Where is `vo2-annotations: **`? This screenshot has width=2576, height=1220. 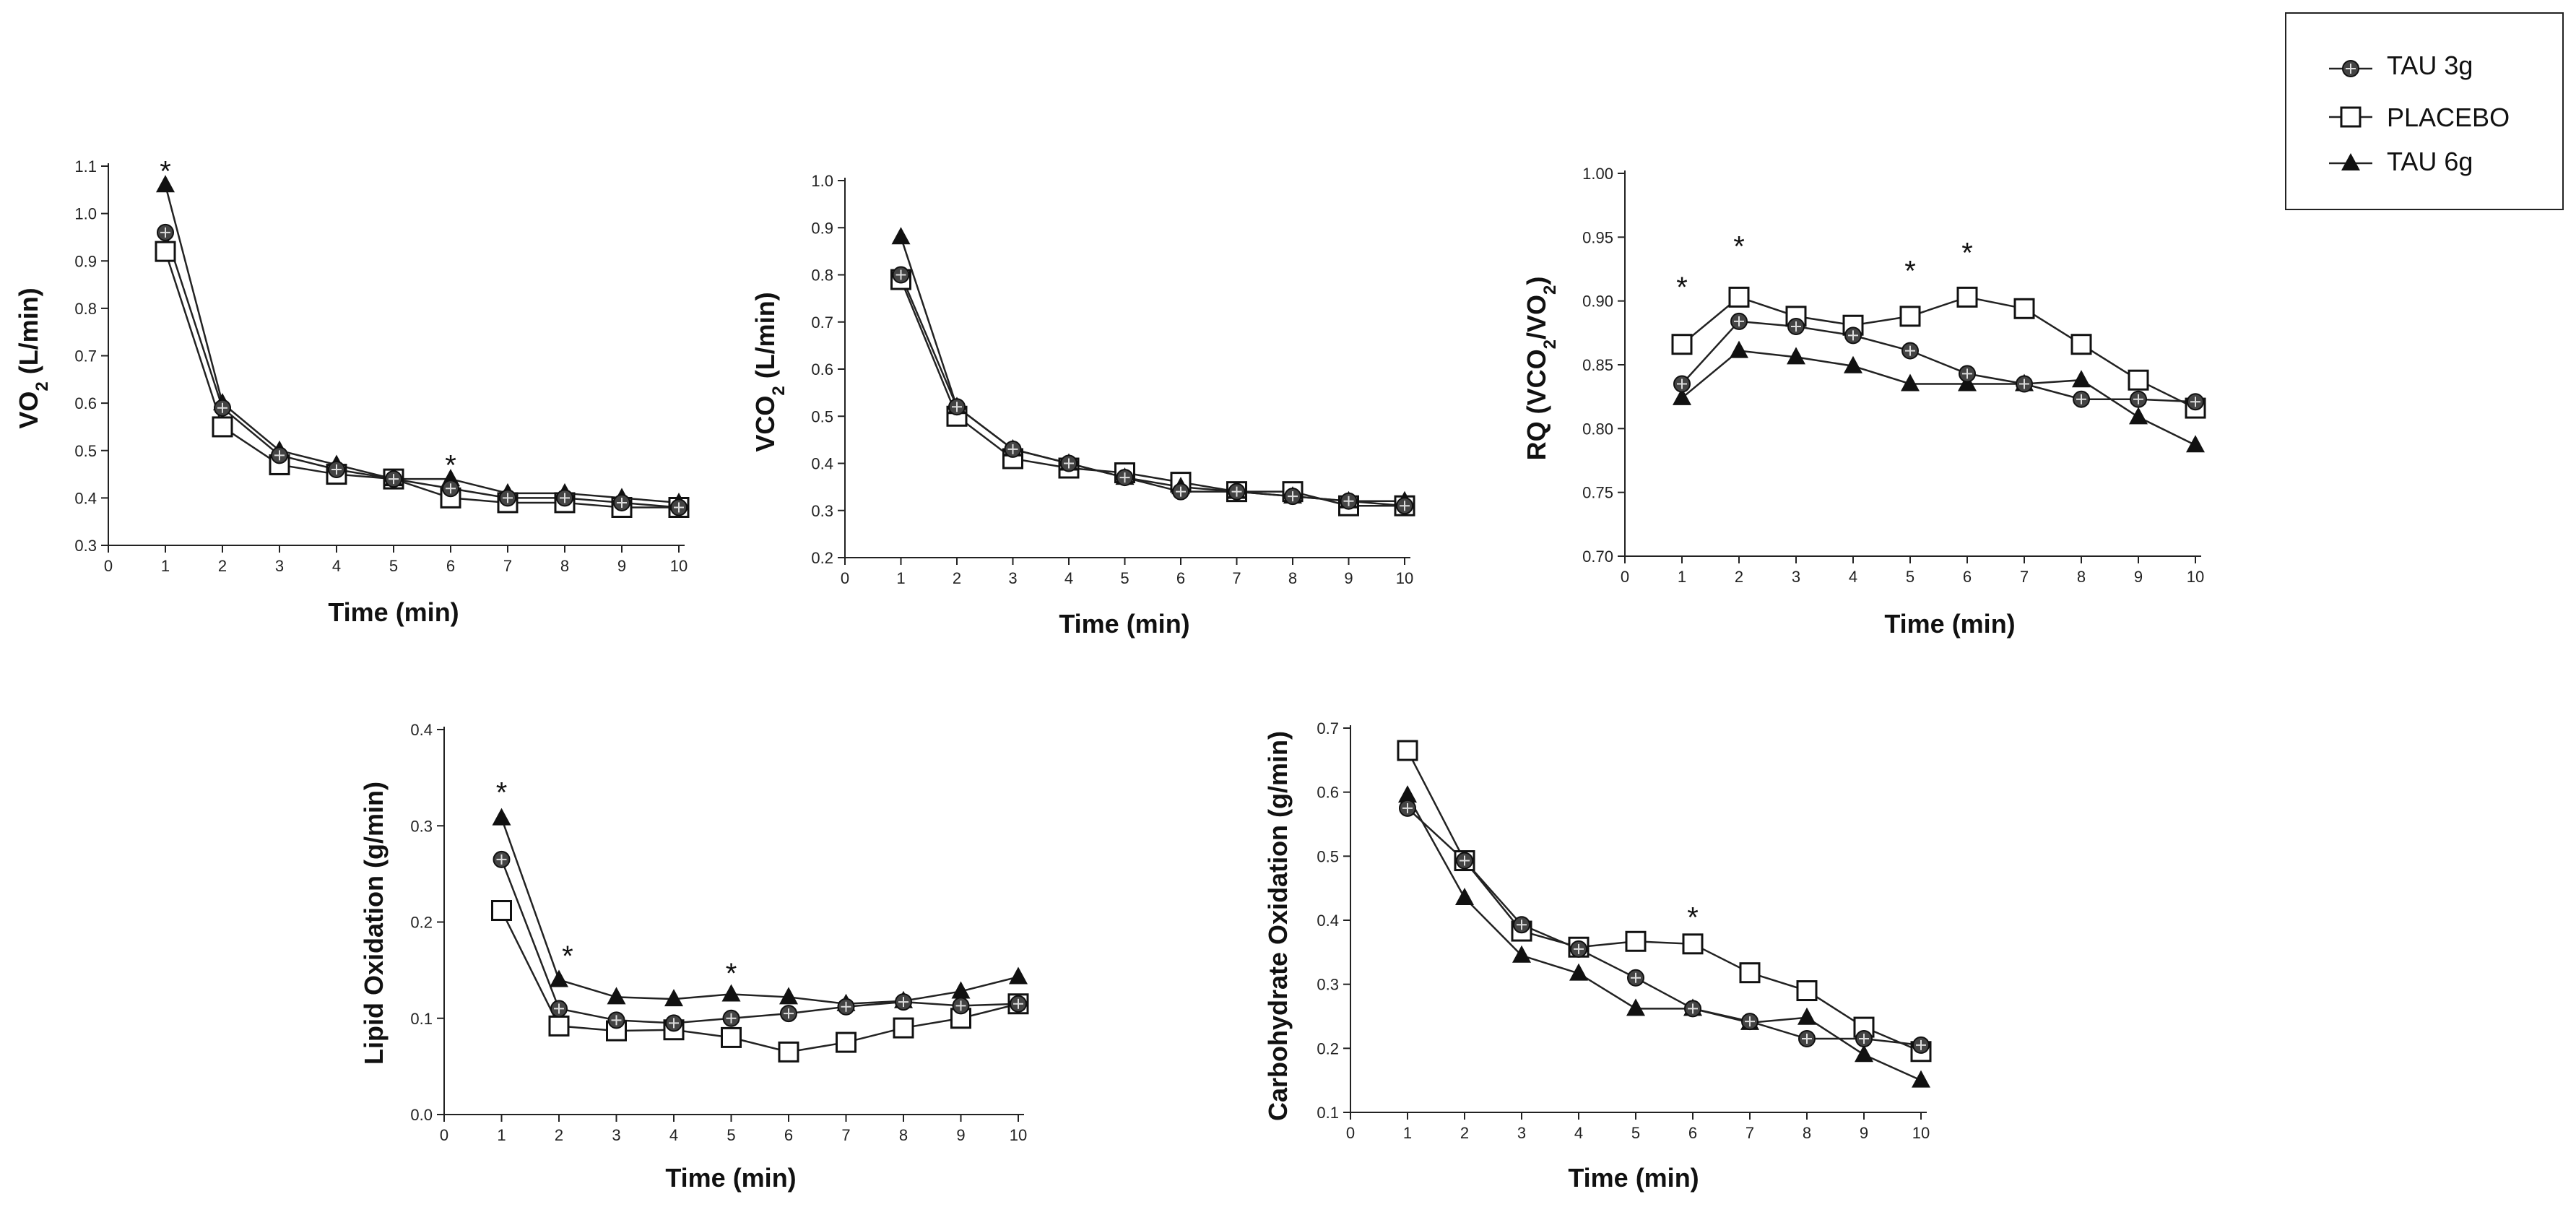
vo2-annotations: ** is located at coordinates (308, 319).